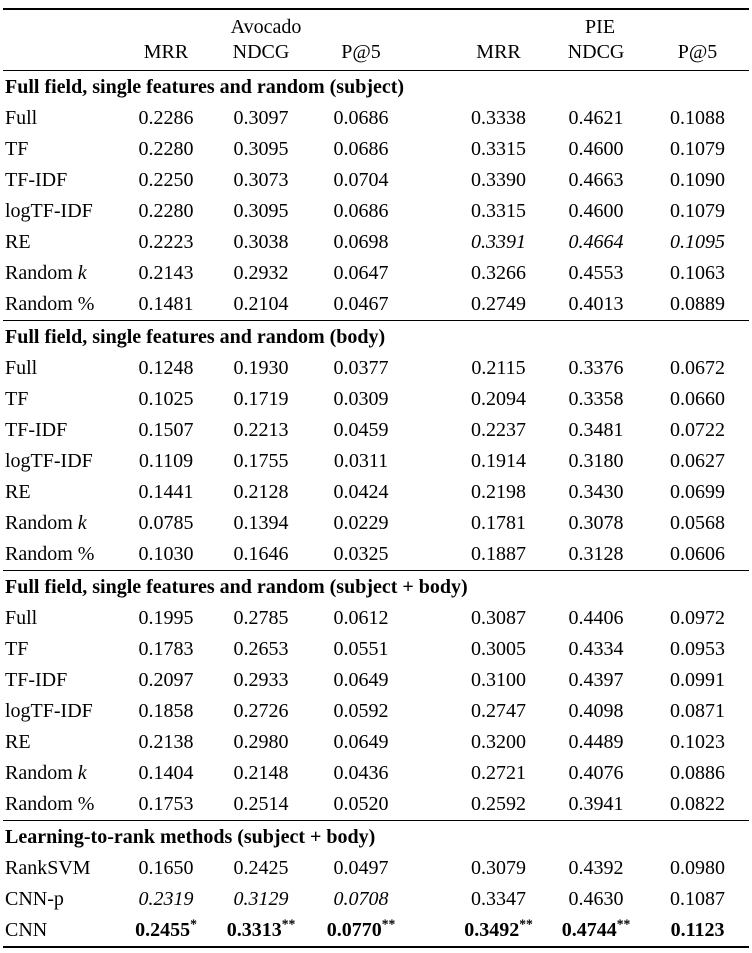 The height and width of the screenshot is (953, 752). Describe the element at coordinates (698, 868) in the screenshot. I see `metric-value: 0.0980` at that location.